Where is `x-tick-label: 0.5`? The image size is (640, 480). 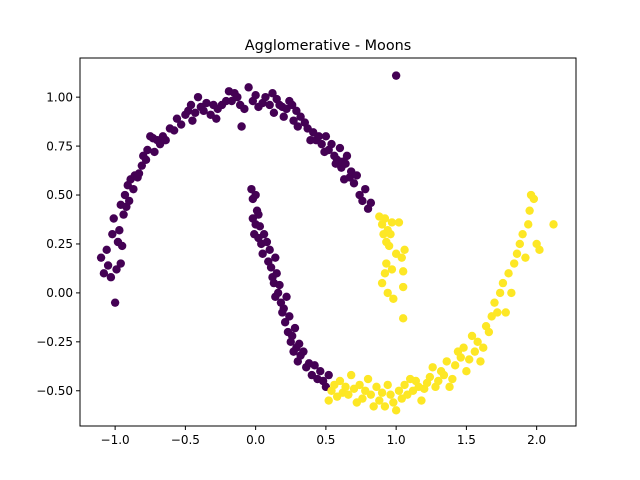 x-tick-label: 0.5 is located at coordinates (325, 440).